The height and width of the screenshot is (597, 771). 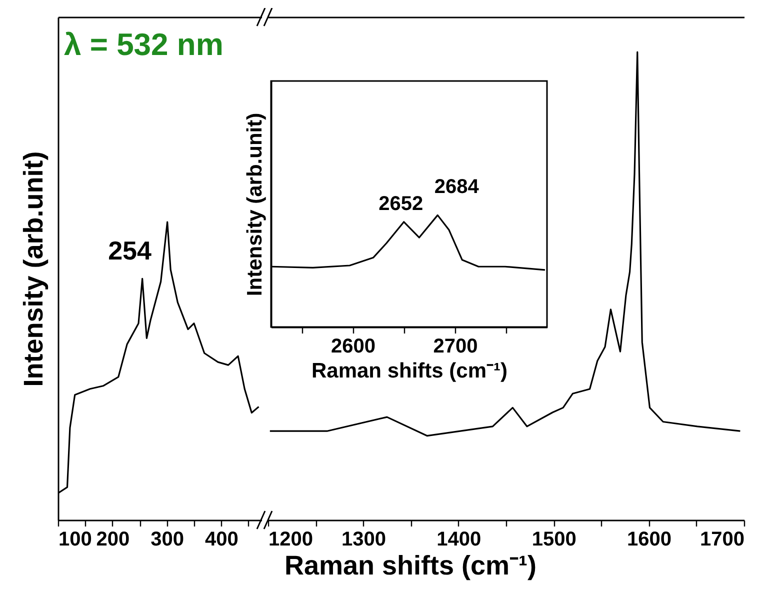 What do you see at coordinates (554, 539) in the screenshot?
I see `x-tick-label: 1500` at bounding box center [554, 539].